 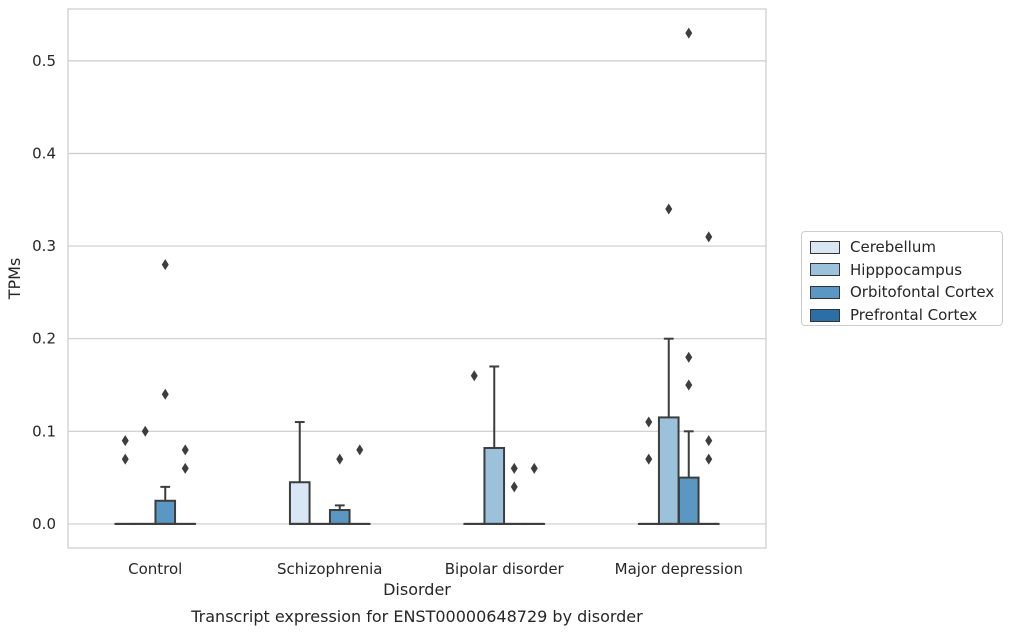 I want to click on y-tick-label: 0.4, so click(x=44, y=153).